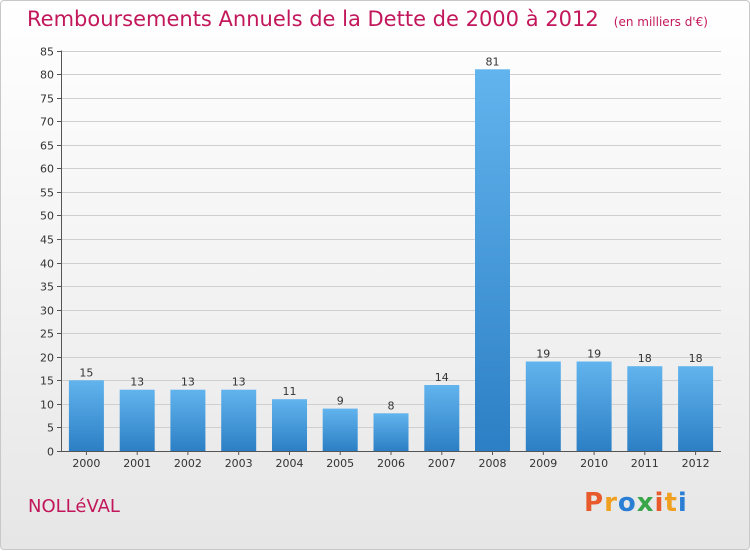  I want to click on y-tick-label: 75, so click(47, 99).